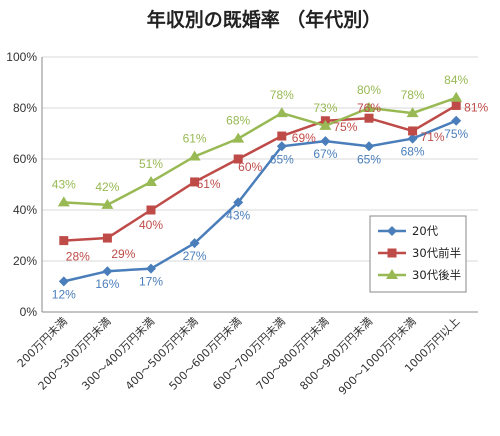 The width and height of the screenshot is (500, 436). What do you see at coordinates (25, 210) in the screenshot?
I see `y-tick-label: 40%` at bounding box center [25, 210].